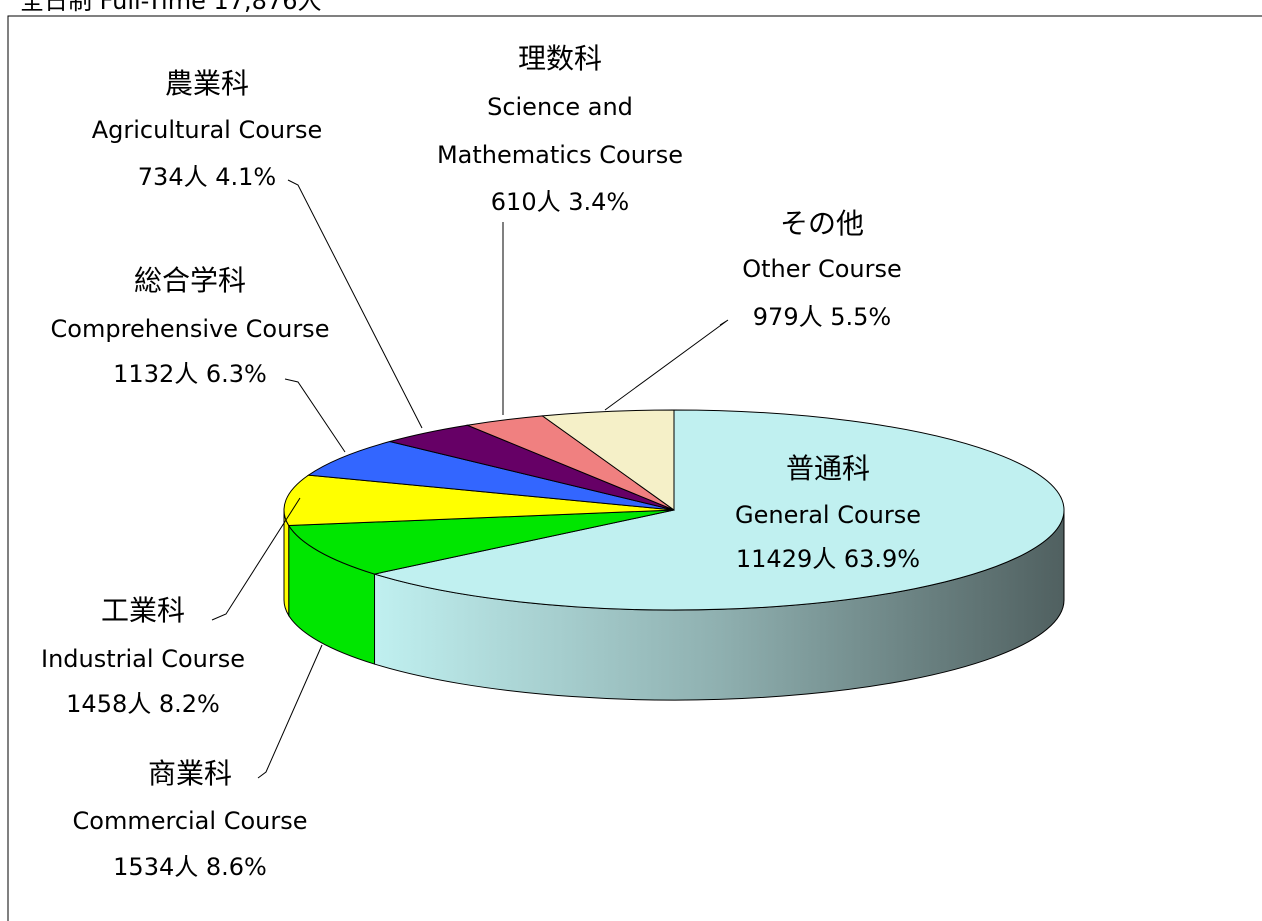 The image size is (1262, 921). What do you see at coordinates (207, 130) in the screenshot?
I see `label-en: Agricultural Course` at bounding box center [207, 130].